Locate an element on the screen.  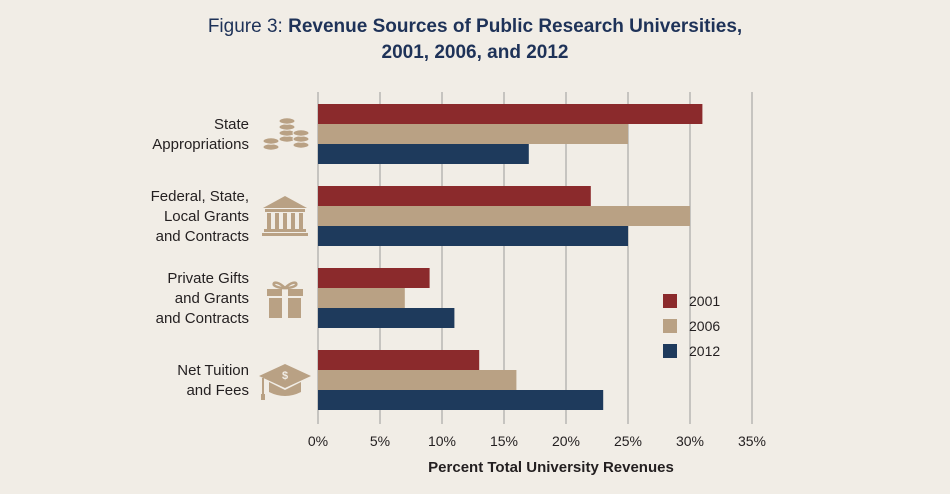
gift-bow-right is located at coordinates (289, 285).